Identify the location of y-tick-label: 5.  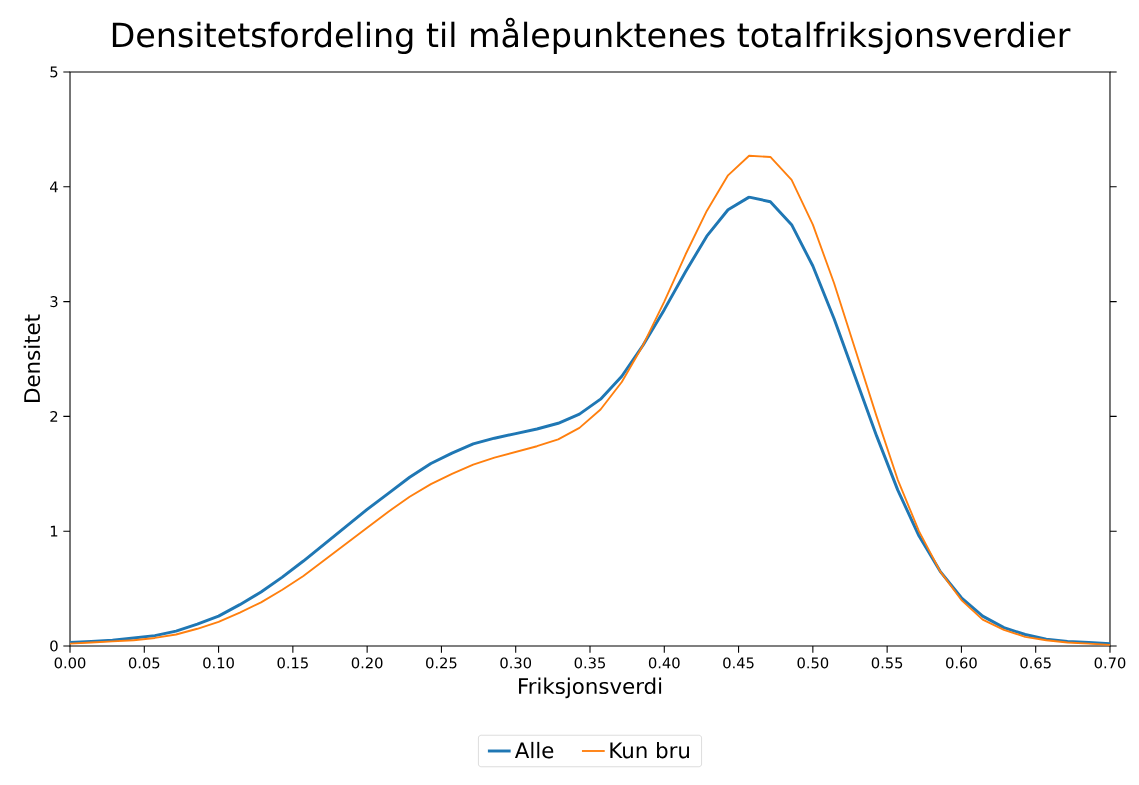
(54, 72).